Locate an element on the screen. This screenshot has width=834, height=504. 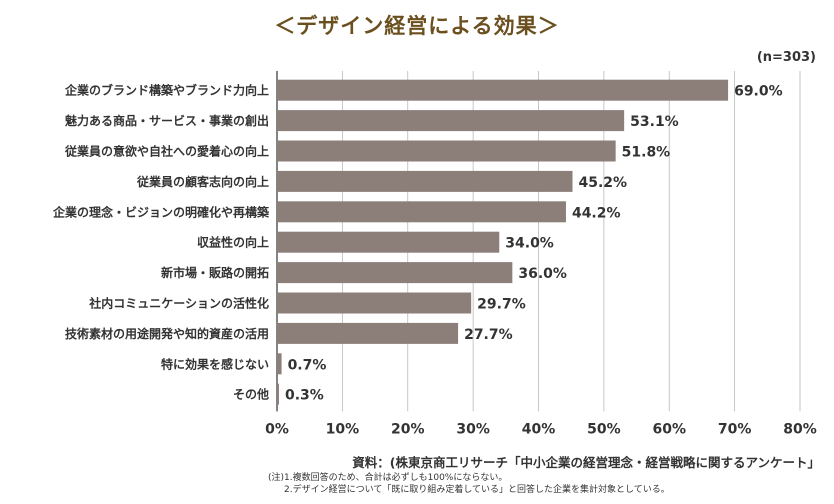
value-label: 45.2% is located at coordinates (602, 183).